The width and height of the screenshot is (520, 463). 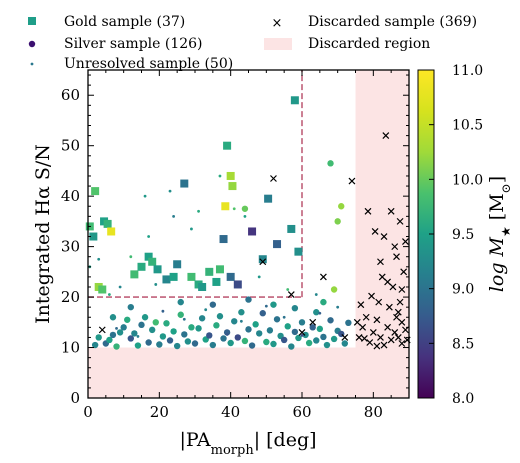 What do you see at coordinates (70, 196) in the screenshot?
I see `y-tick-label: 40` at bounding box center [70, 196].